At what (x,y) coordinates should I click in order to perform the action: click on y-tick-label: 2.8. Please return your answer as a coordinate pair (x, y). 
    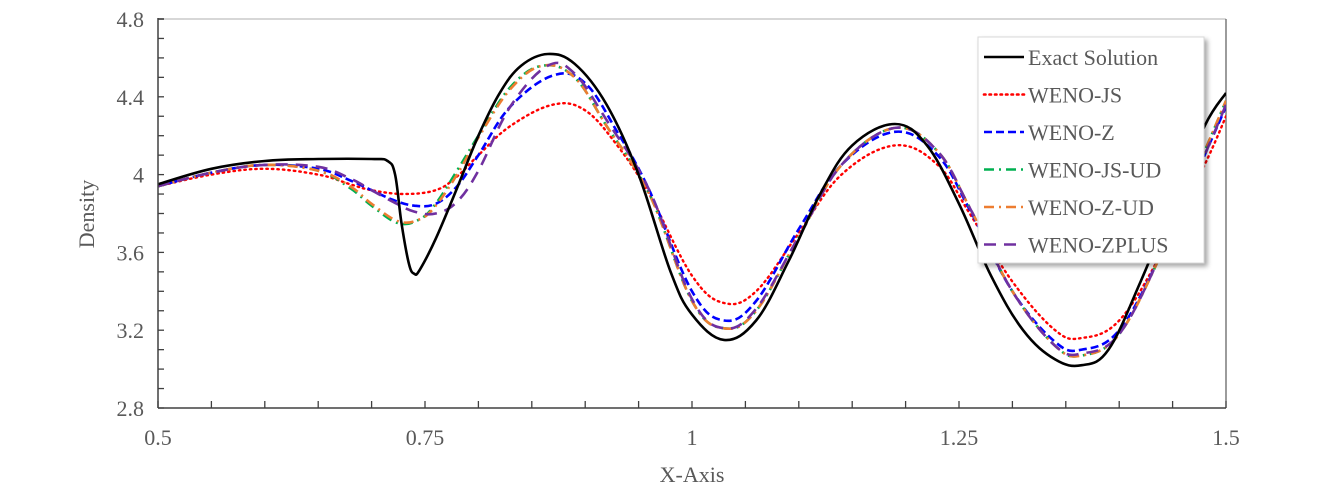
    Looking at the image, I should click on (131, 408).